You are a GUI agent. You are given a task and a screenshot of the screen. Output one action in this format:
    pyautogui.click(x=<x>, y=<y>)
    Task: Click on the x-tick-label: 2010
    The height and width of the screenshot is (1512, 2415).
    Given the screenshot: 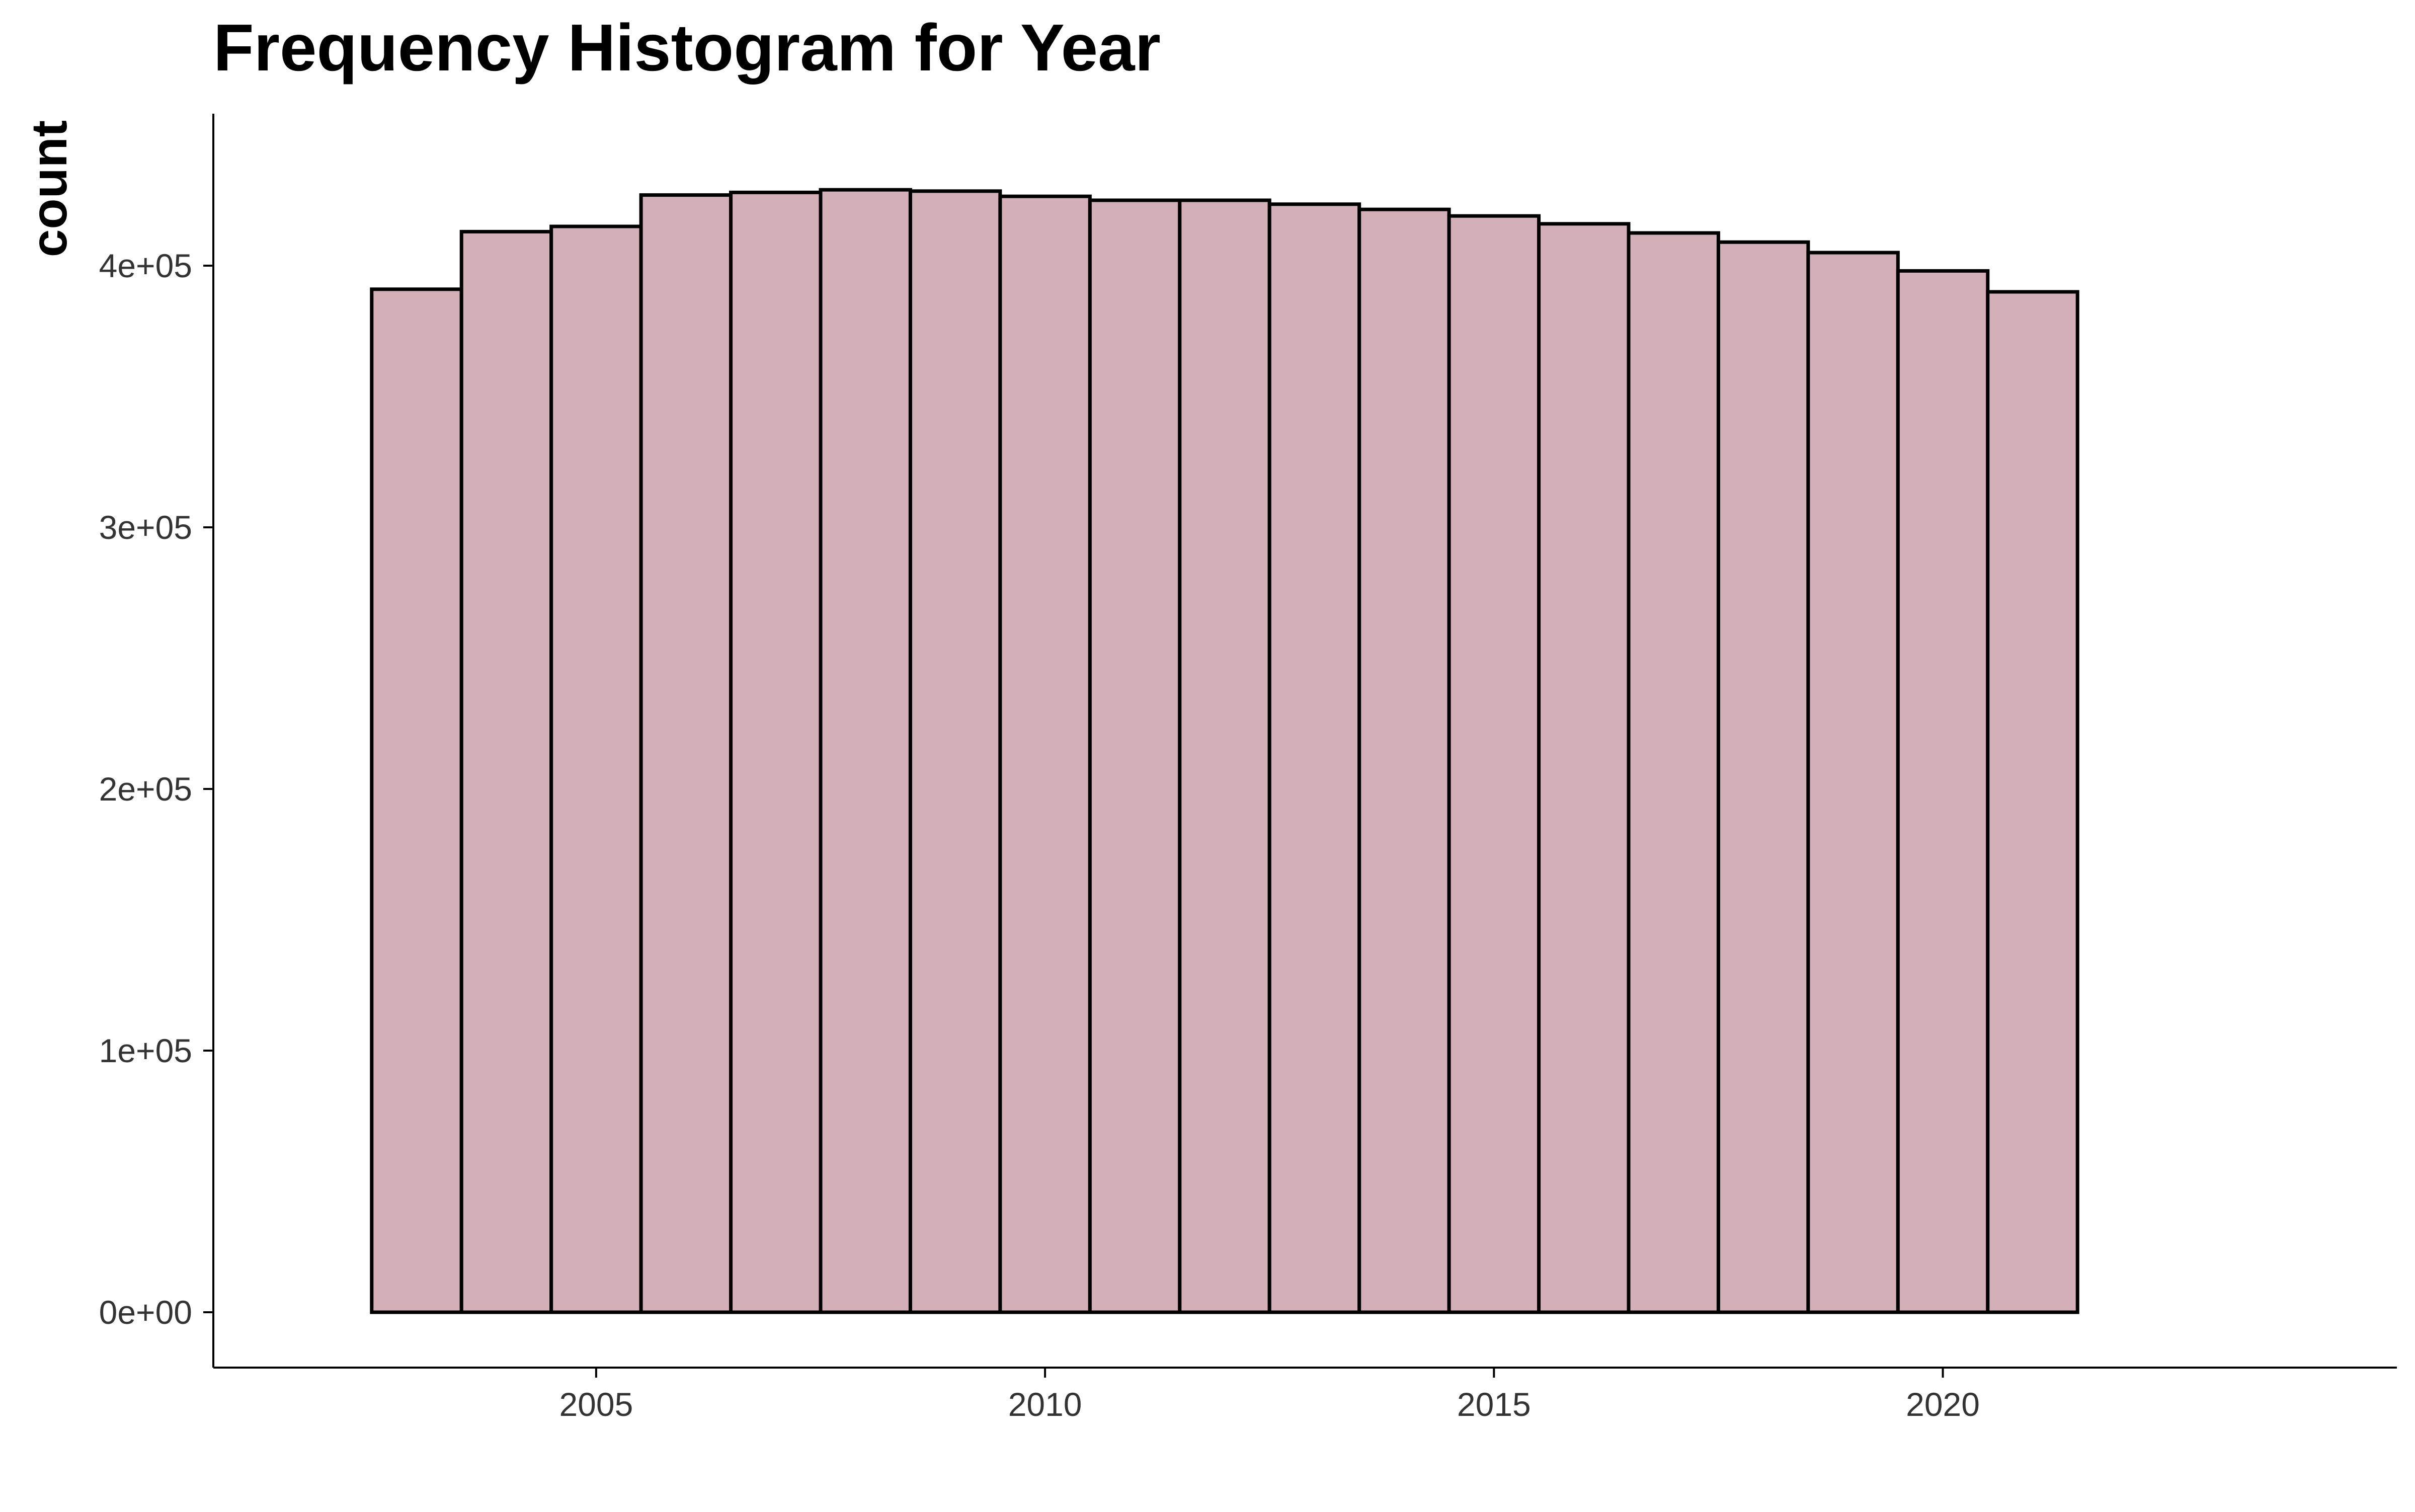 What is the action you would take?
    pyautogui.click(x=1045, y=1404)
    